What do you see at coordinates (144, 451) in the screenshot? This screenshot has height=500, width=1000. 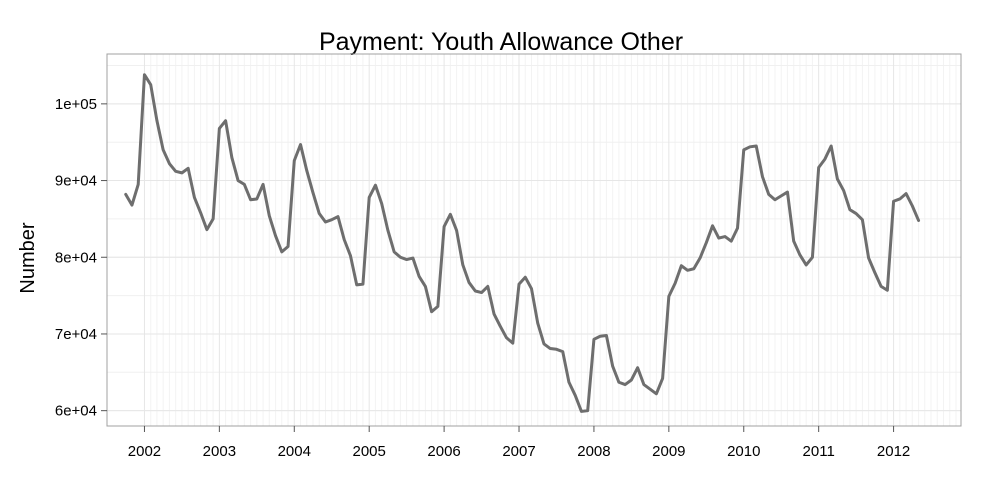 I see `x-tick-label: 2002` at bounding box center [144, 451].